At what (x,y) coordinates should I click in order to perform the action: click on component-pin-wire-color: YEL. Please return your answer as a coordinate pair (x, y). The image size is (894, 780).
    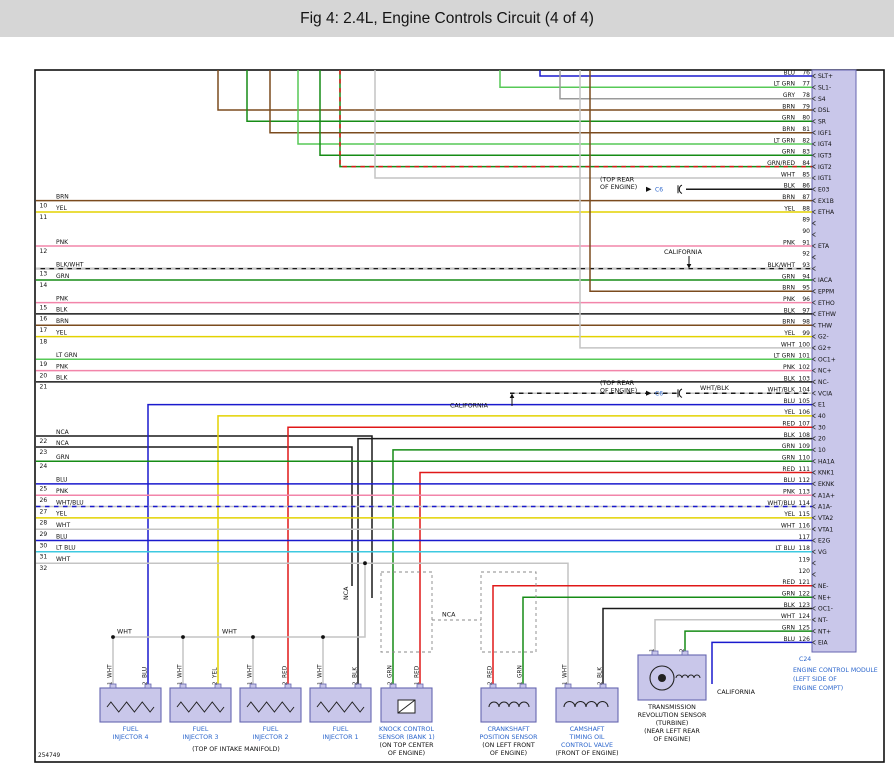
    Looking at the image, I should click on (216, 673).